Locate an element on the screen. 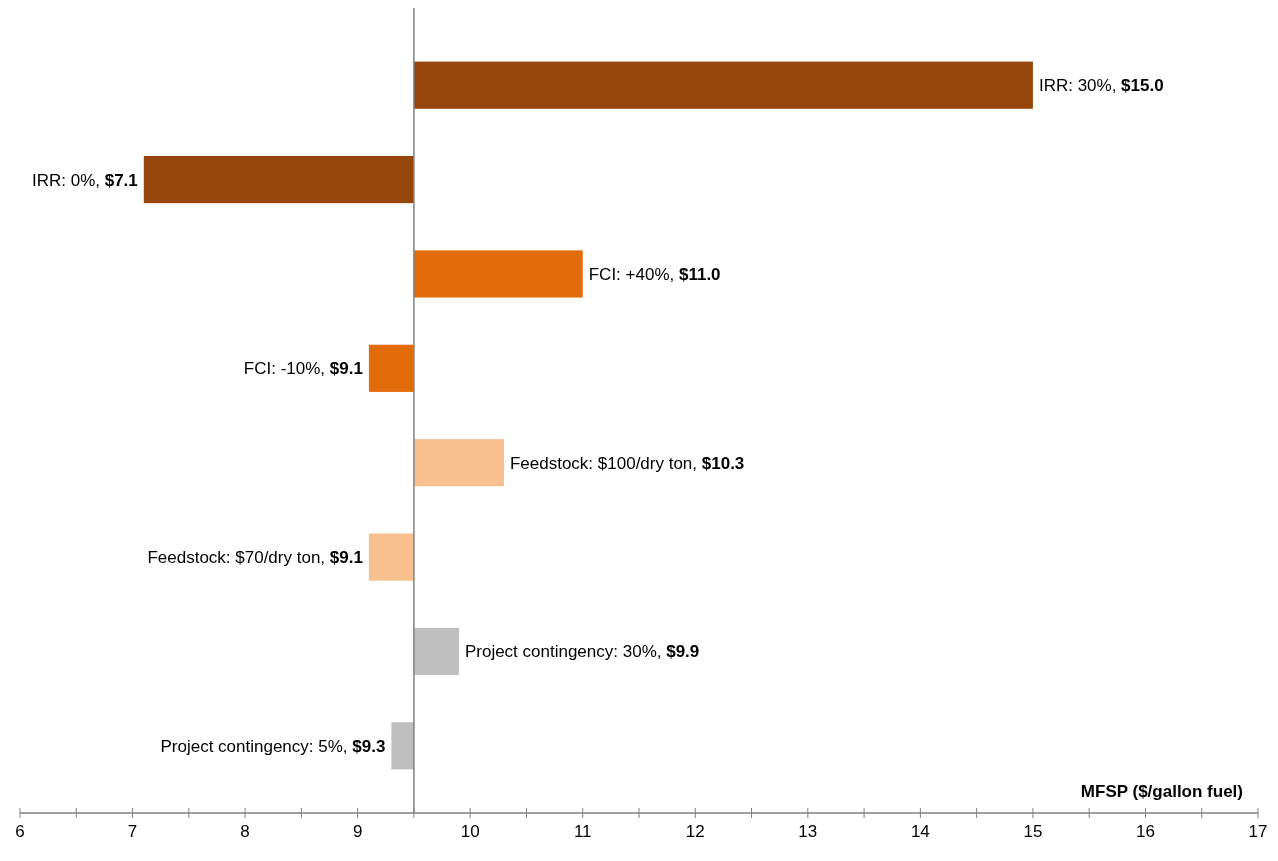 The height and width of the screenshot is (861, 1278). x-tick-label: 10 is located at coordinates (470, 831).